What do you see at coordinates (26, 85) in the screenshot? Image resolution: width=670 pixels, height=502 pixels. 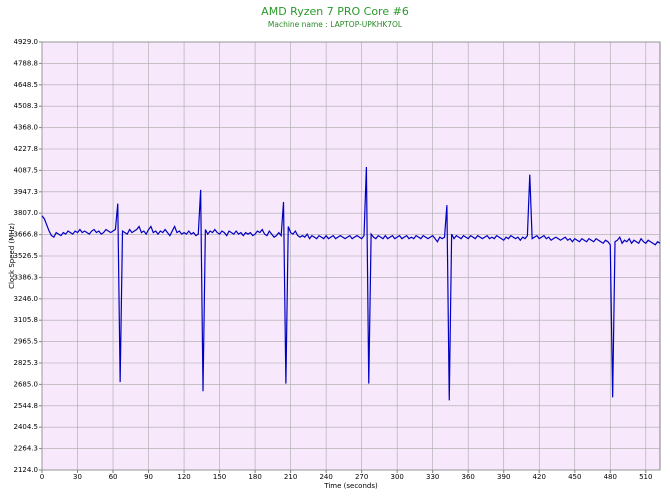 I see `y-tick-label: 4648.5` at bounding box center [26, 85].